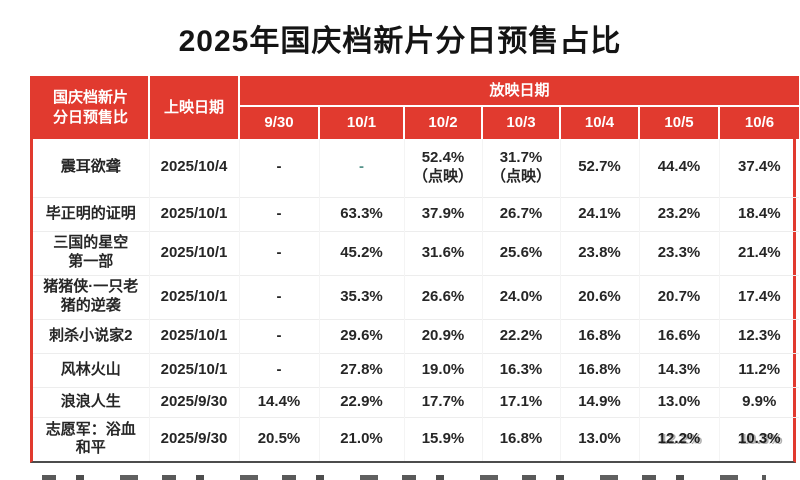  I want to click on date-col-10-1: 10/1, so click(361, 122).